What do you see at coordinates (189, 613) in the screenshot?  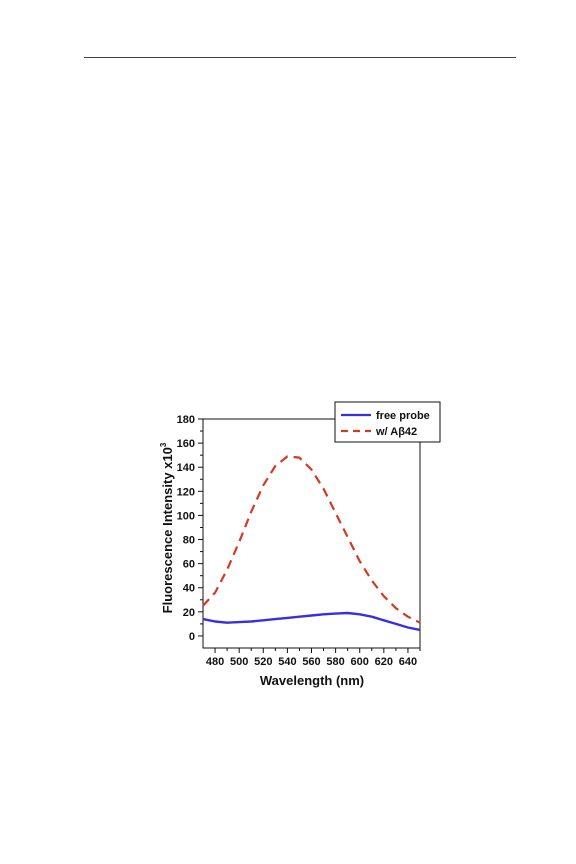 I see `y-tick-label: 20` at bounding box center [189, 613].